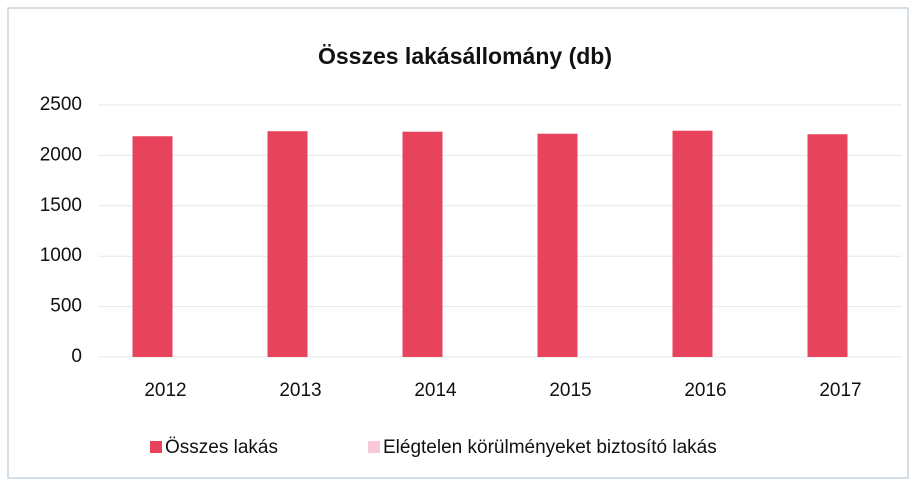  Describe the element at coordinates (61, 255) in the screenshot. I see `y-tick-label: 1000` at that location.